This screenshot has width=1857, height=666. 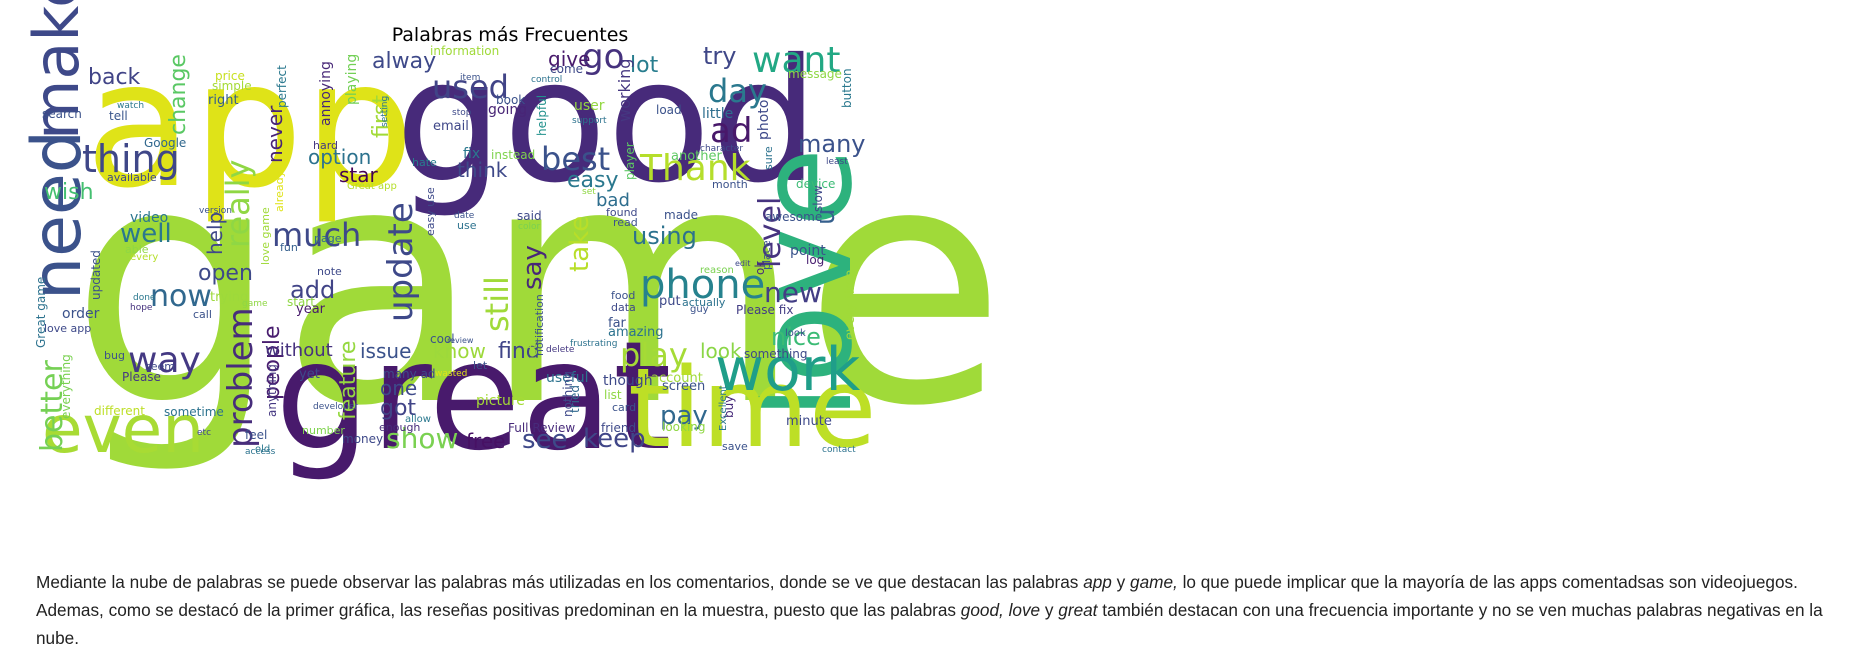 What do you see at coordinates (312, 290) in the screenshot?
I see `word-add: add` at bounding box center [312, 290].